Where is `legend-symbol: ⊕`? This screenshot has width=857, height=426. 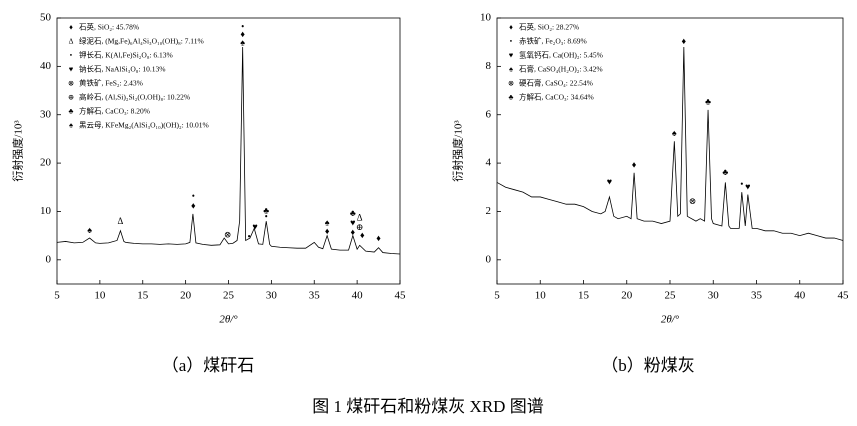 legend-symbol: ⊕ is located at coordinates (71, 97).